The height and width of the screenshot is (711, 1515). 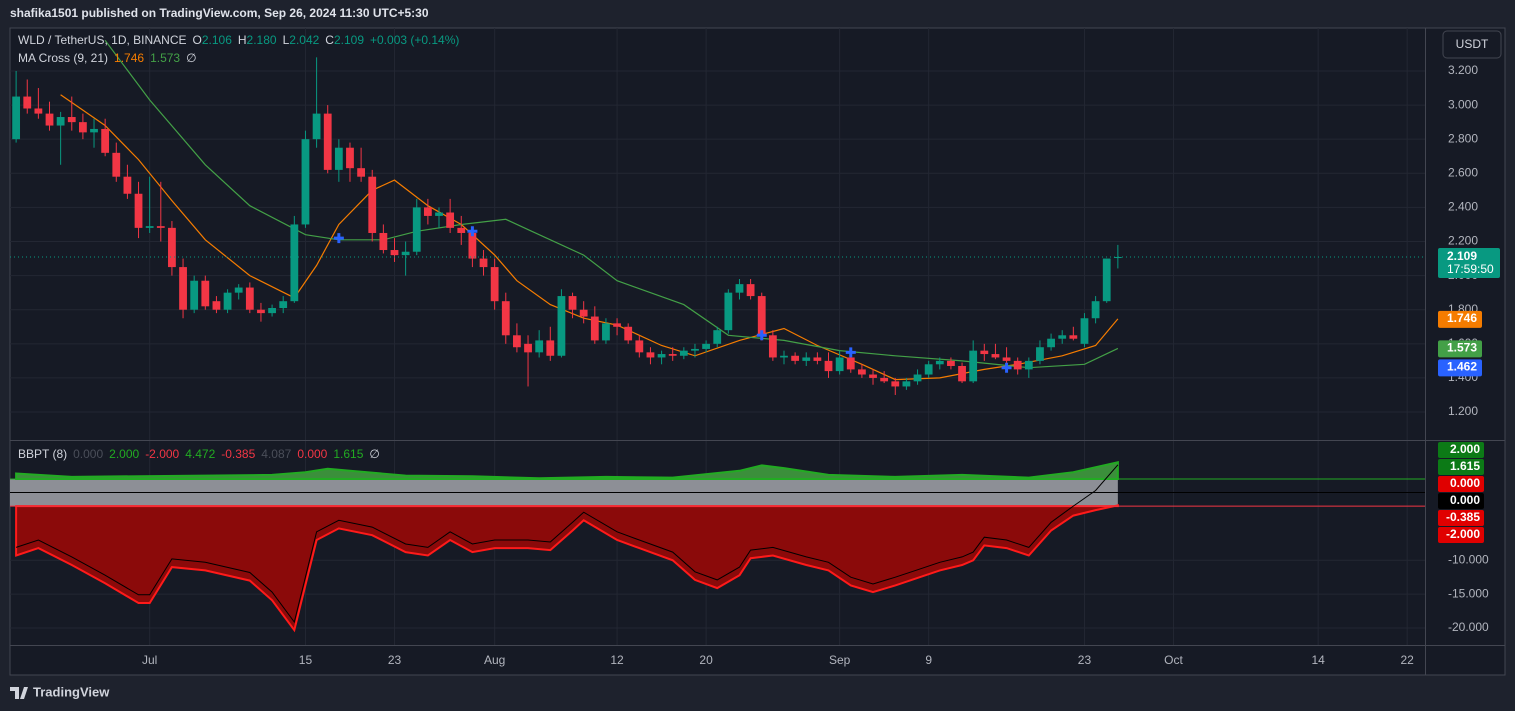 What do you see at coordinates (1463, 517) in the screenshot?
I see `indicator-badge-label: -0.385` at bounding box center [1463, 517].